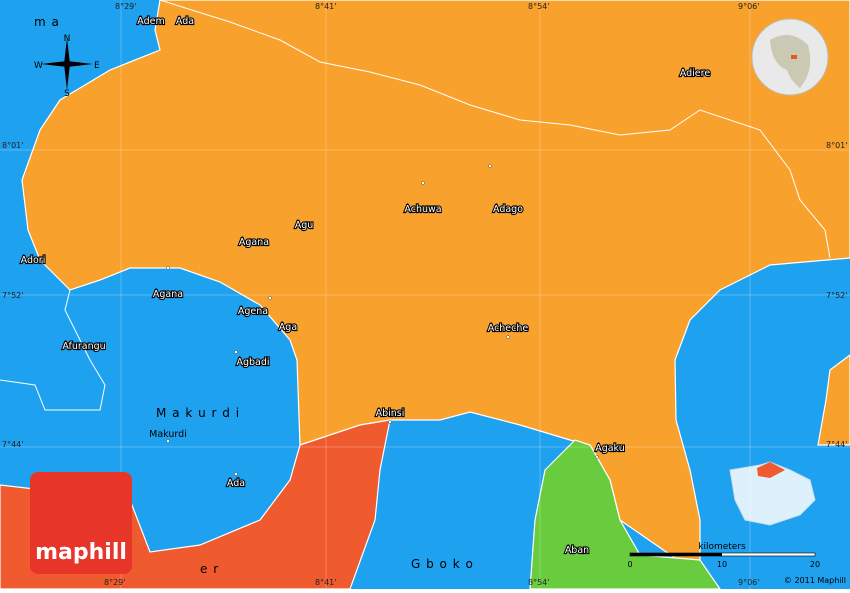 The height and width of the screenshot is (593, 850). What do you see at coordinates (67, 94) in the screenshot?
I see `compass-s: S` at bounding box center [67, 94].